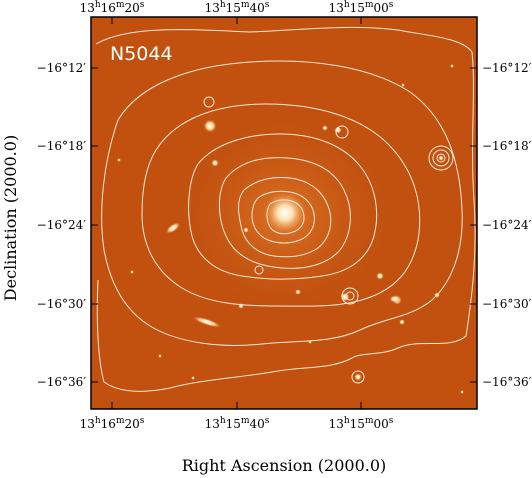  Describe the element at coordinates (141, 54) in the screenshot. I see `panel-label: N5044` at that location.